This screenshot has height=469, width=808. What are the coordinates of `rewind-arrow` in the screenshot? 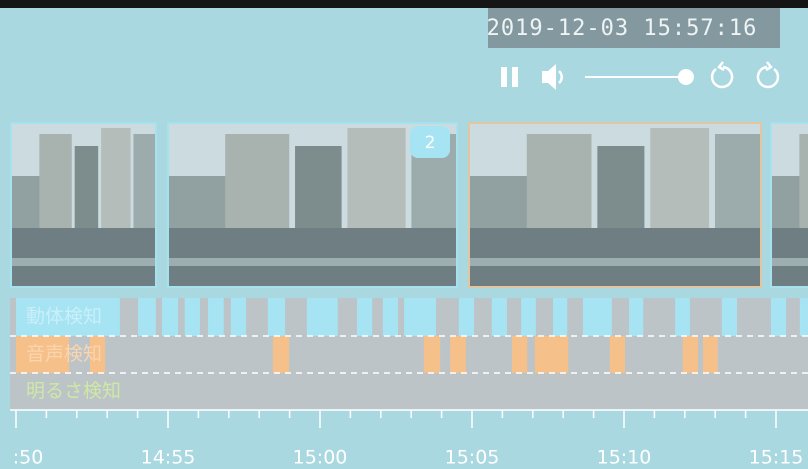 It's located at (721, 66).